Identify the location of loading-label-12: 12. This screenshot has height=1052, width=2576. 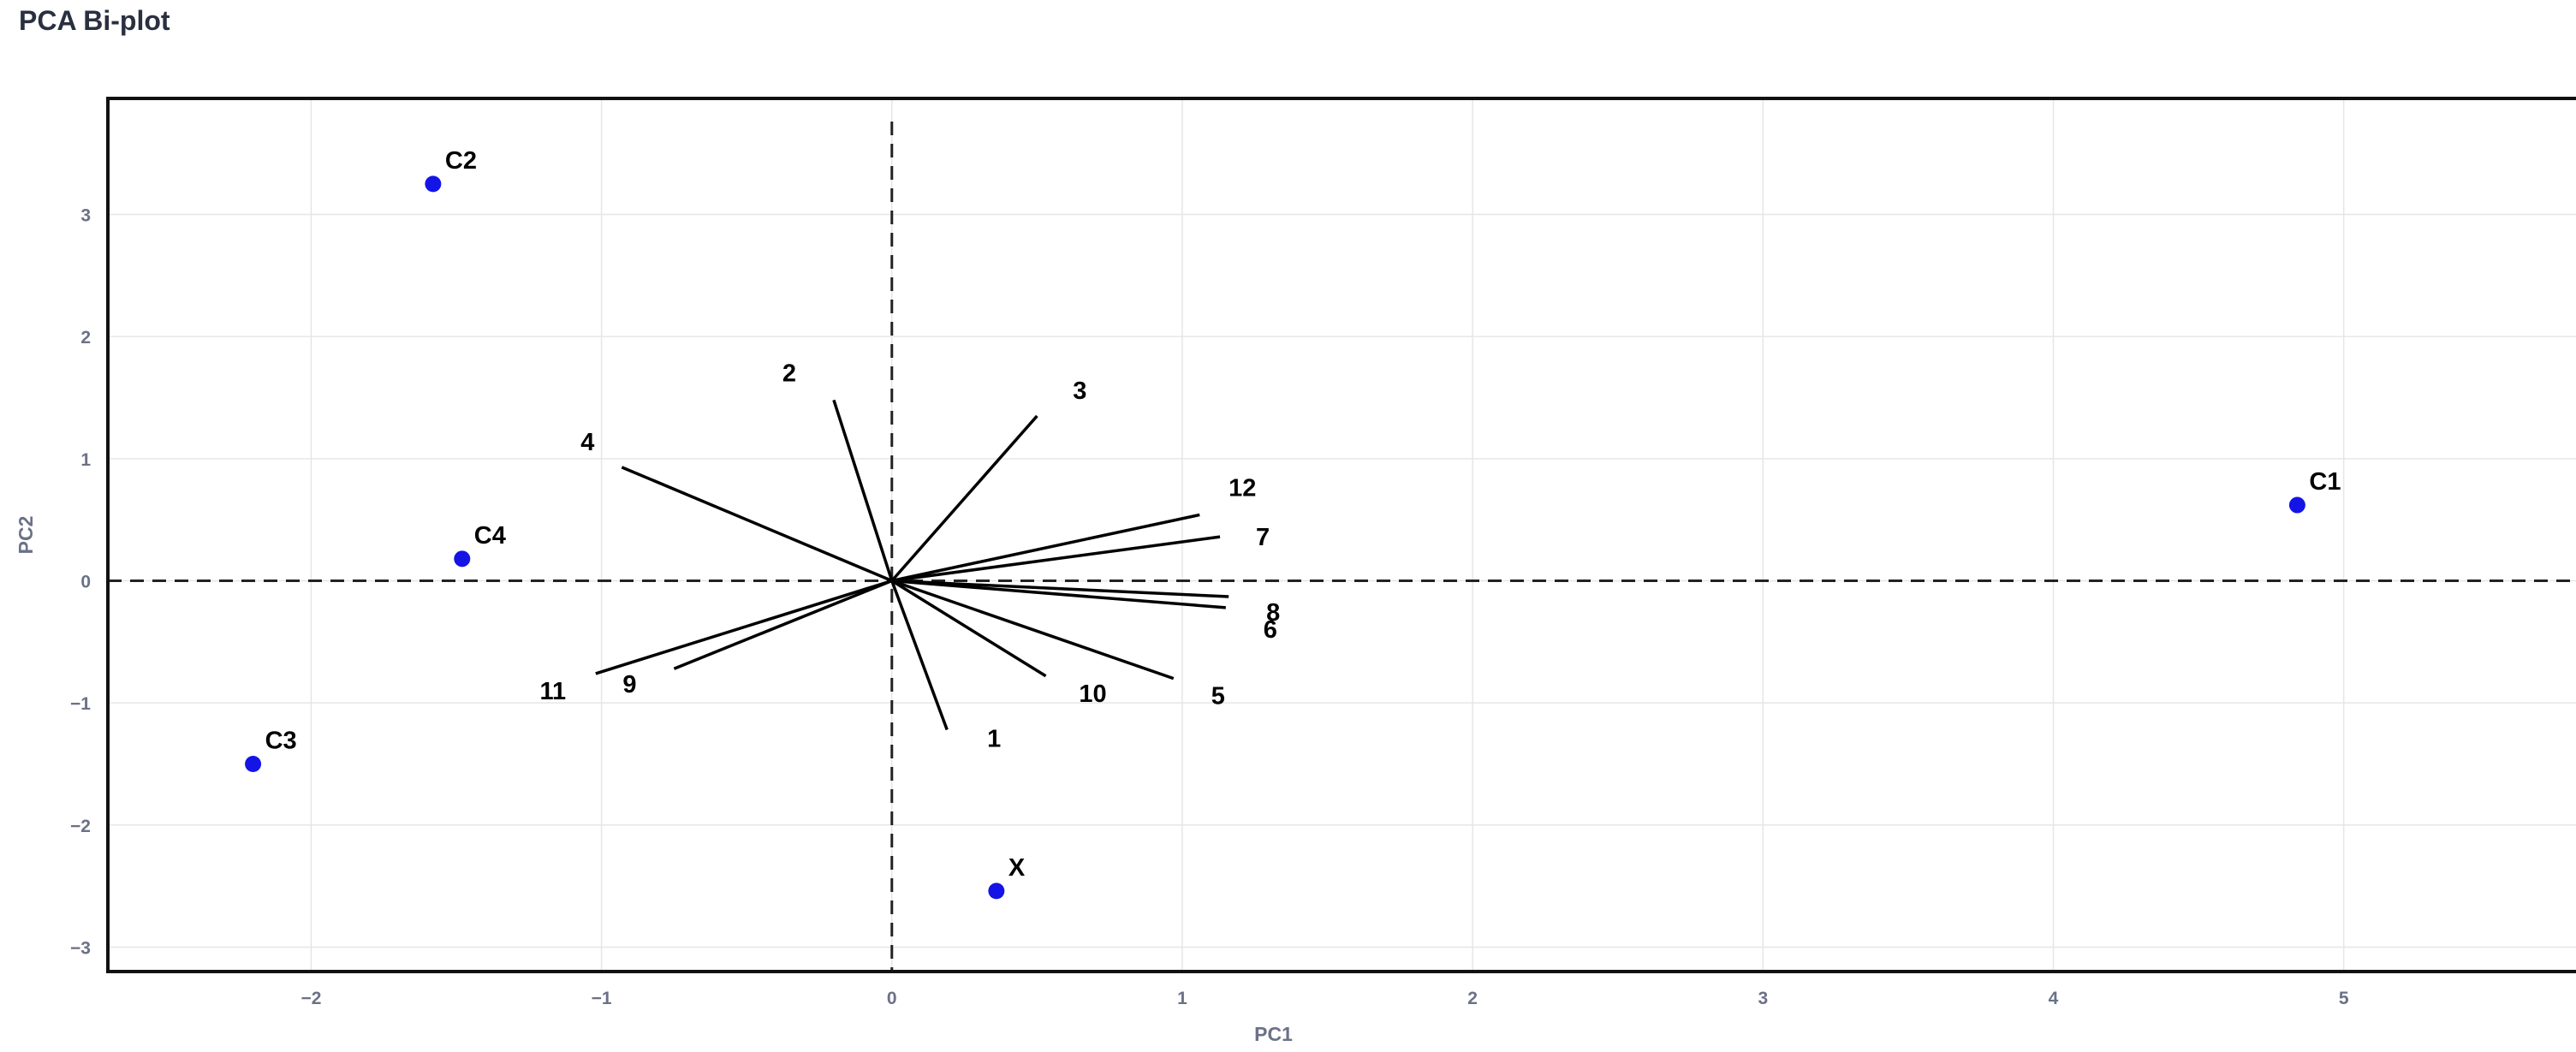
(1243, 488).